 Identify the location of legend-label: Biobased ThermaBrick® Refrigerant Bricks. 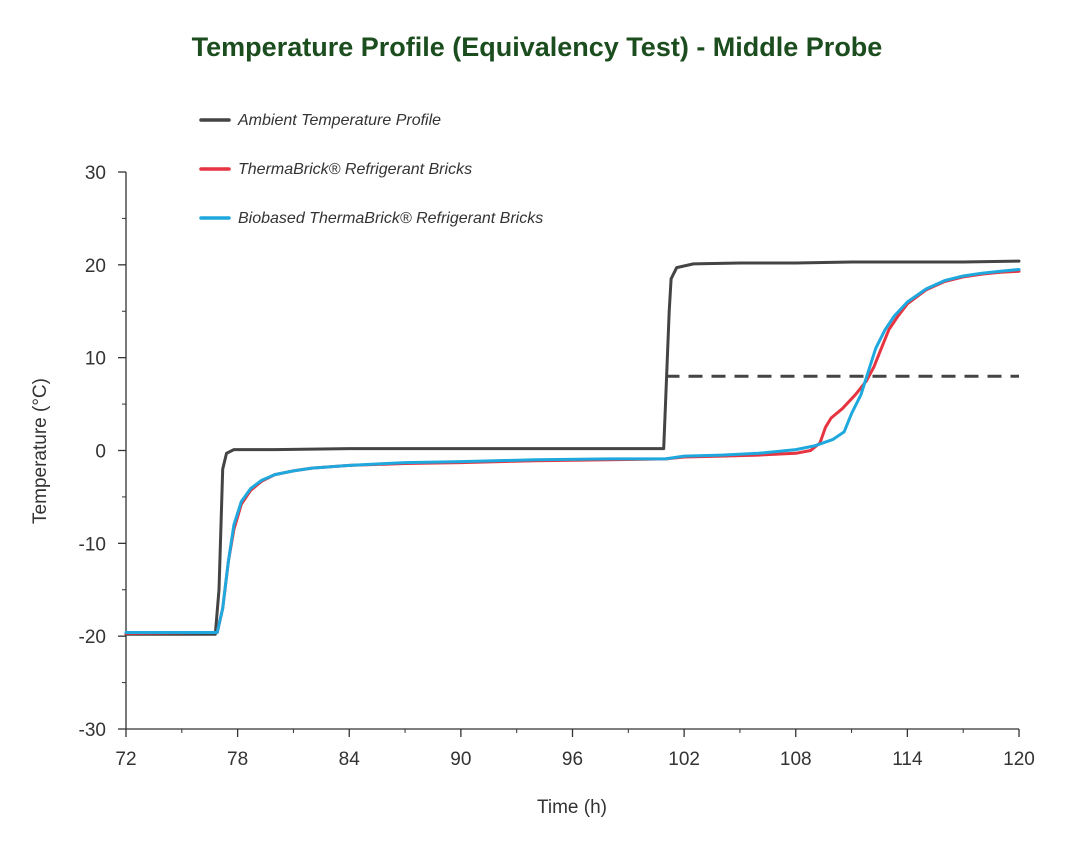
(390, 218).